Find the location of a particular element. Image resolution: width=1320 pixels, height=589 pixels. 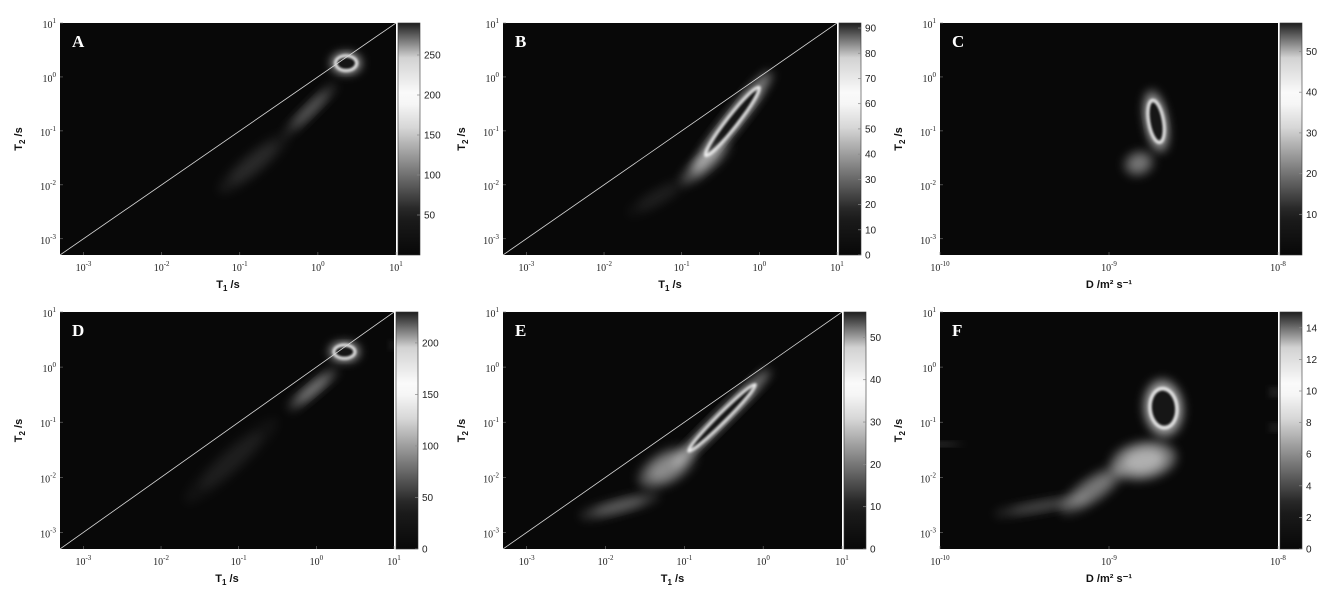

panel-f-x-tick-label-1: 10-9 is located at coordinates (1109, 561).